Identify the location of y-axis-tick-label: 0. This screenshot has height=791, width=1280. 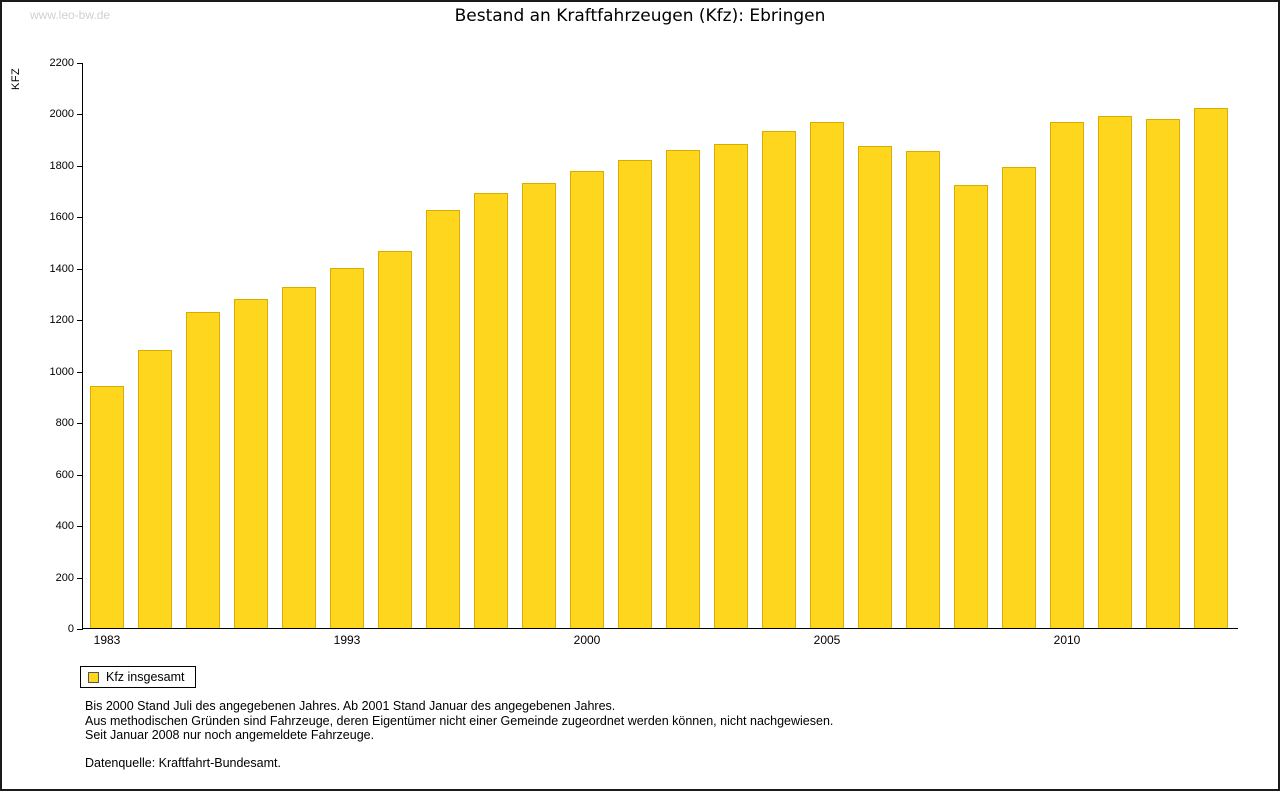
(70, 629).